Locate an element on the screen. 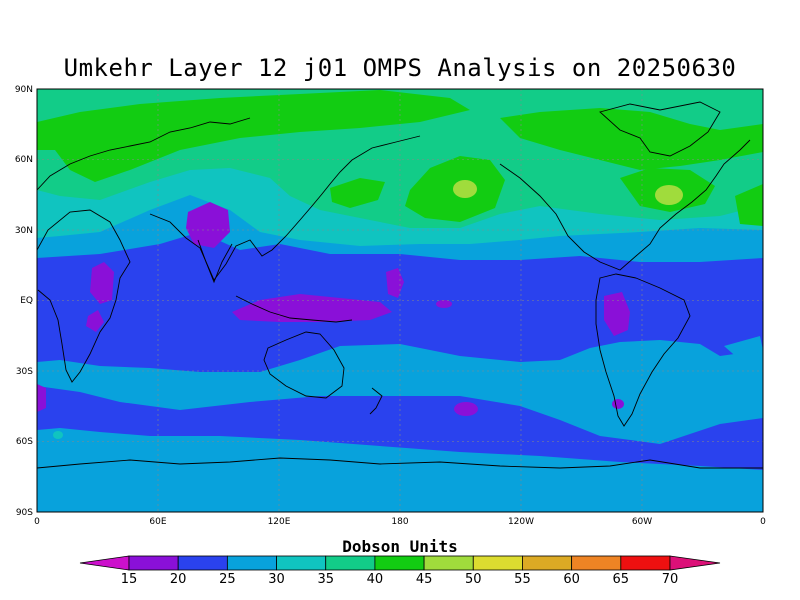 Image resolution: width=800 pixels, height=600 pixels. colorbar-tick-label: 55 is located at coordinates (522, 579).